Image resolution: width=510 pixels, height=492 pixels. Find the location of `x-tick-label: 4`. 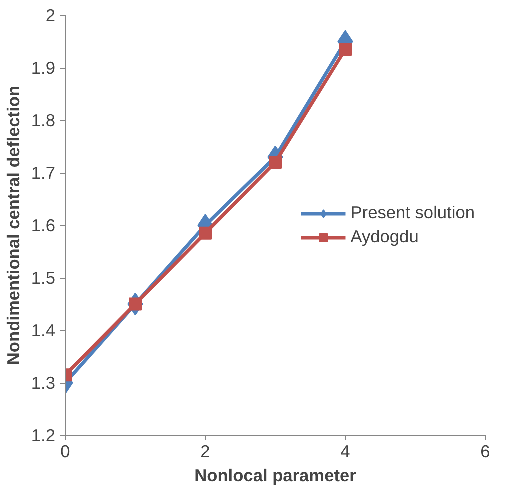

x-tick-label: 4 is located at coordinates (345, 452).